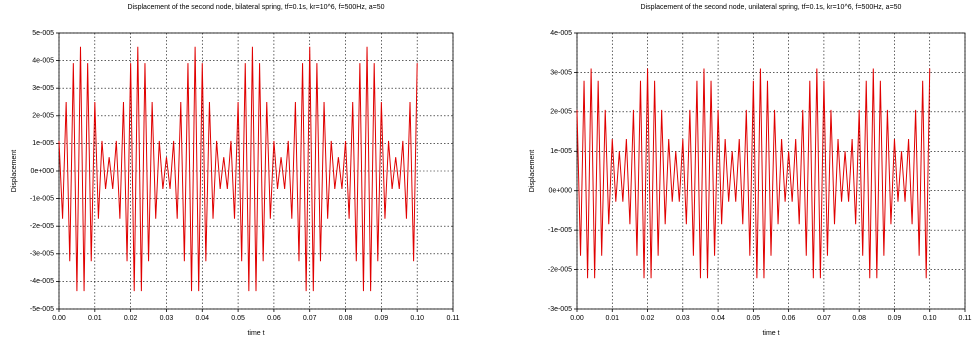 The image size is (979, 344). What do you see at coordinates (42, 309) in the screenshot?
I see `y-tick-label: -5e-005` at bounding box center [42, 309].